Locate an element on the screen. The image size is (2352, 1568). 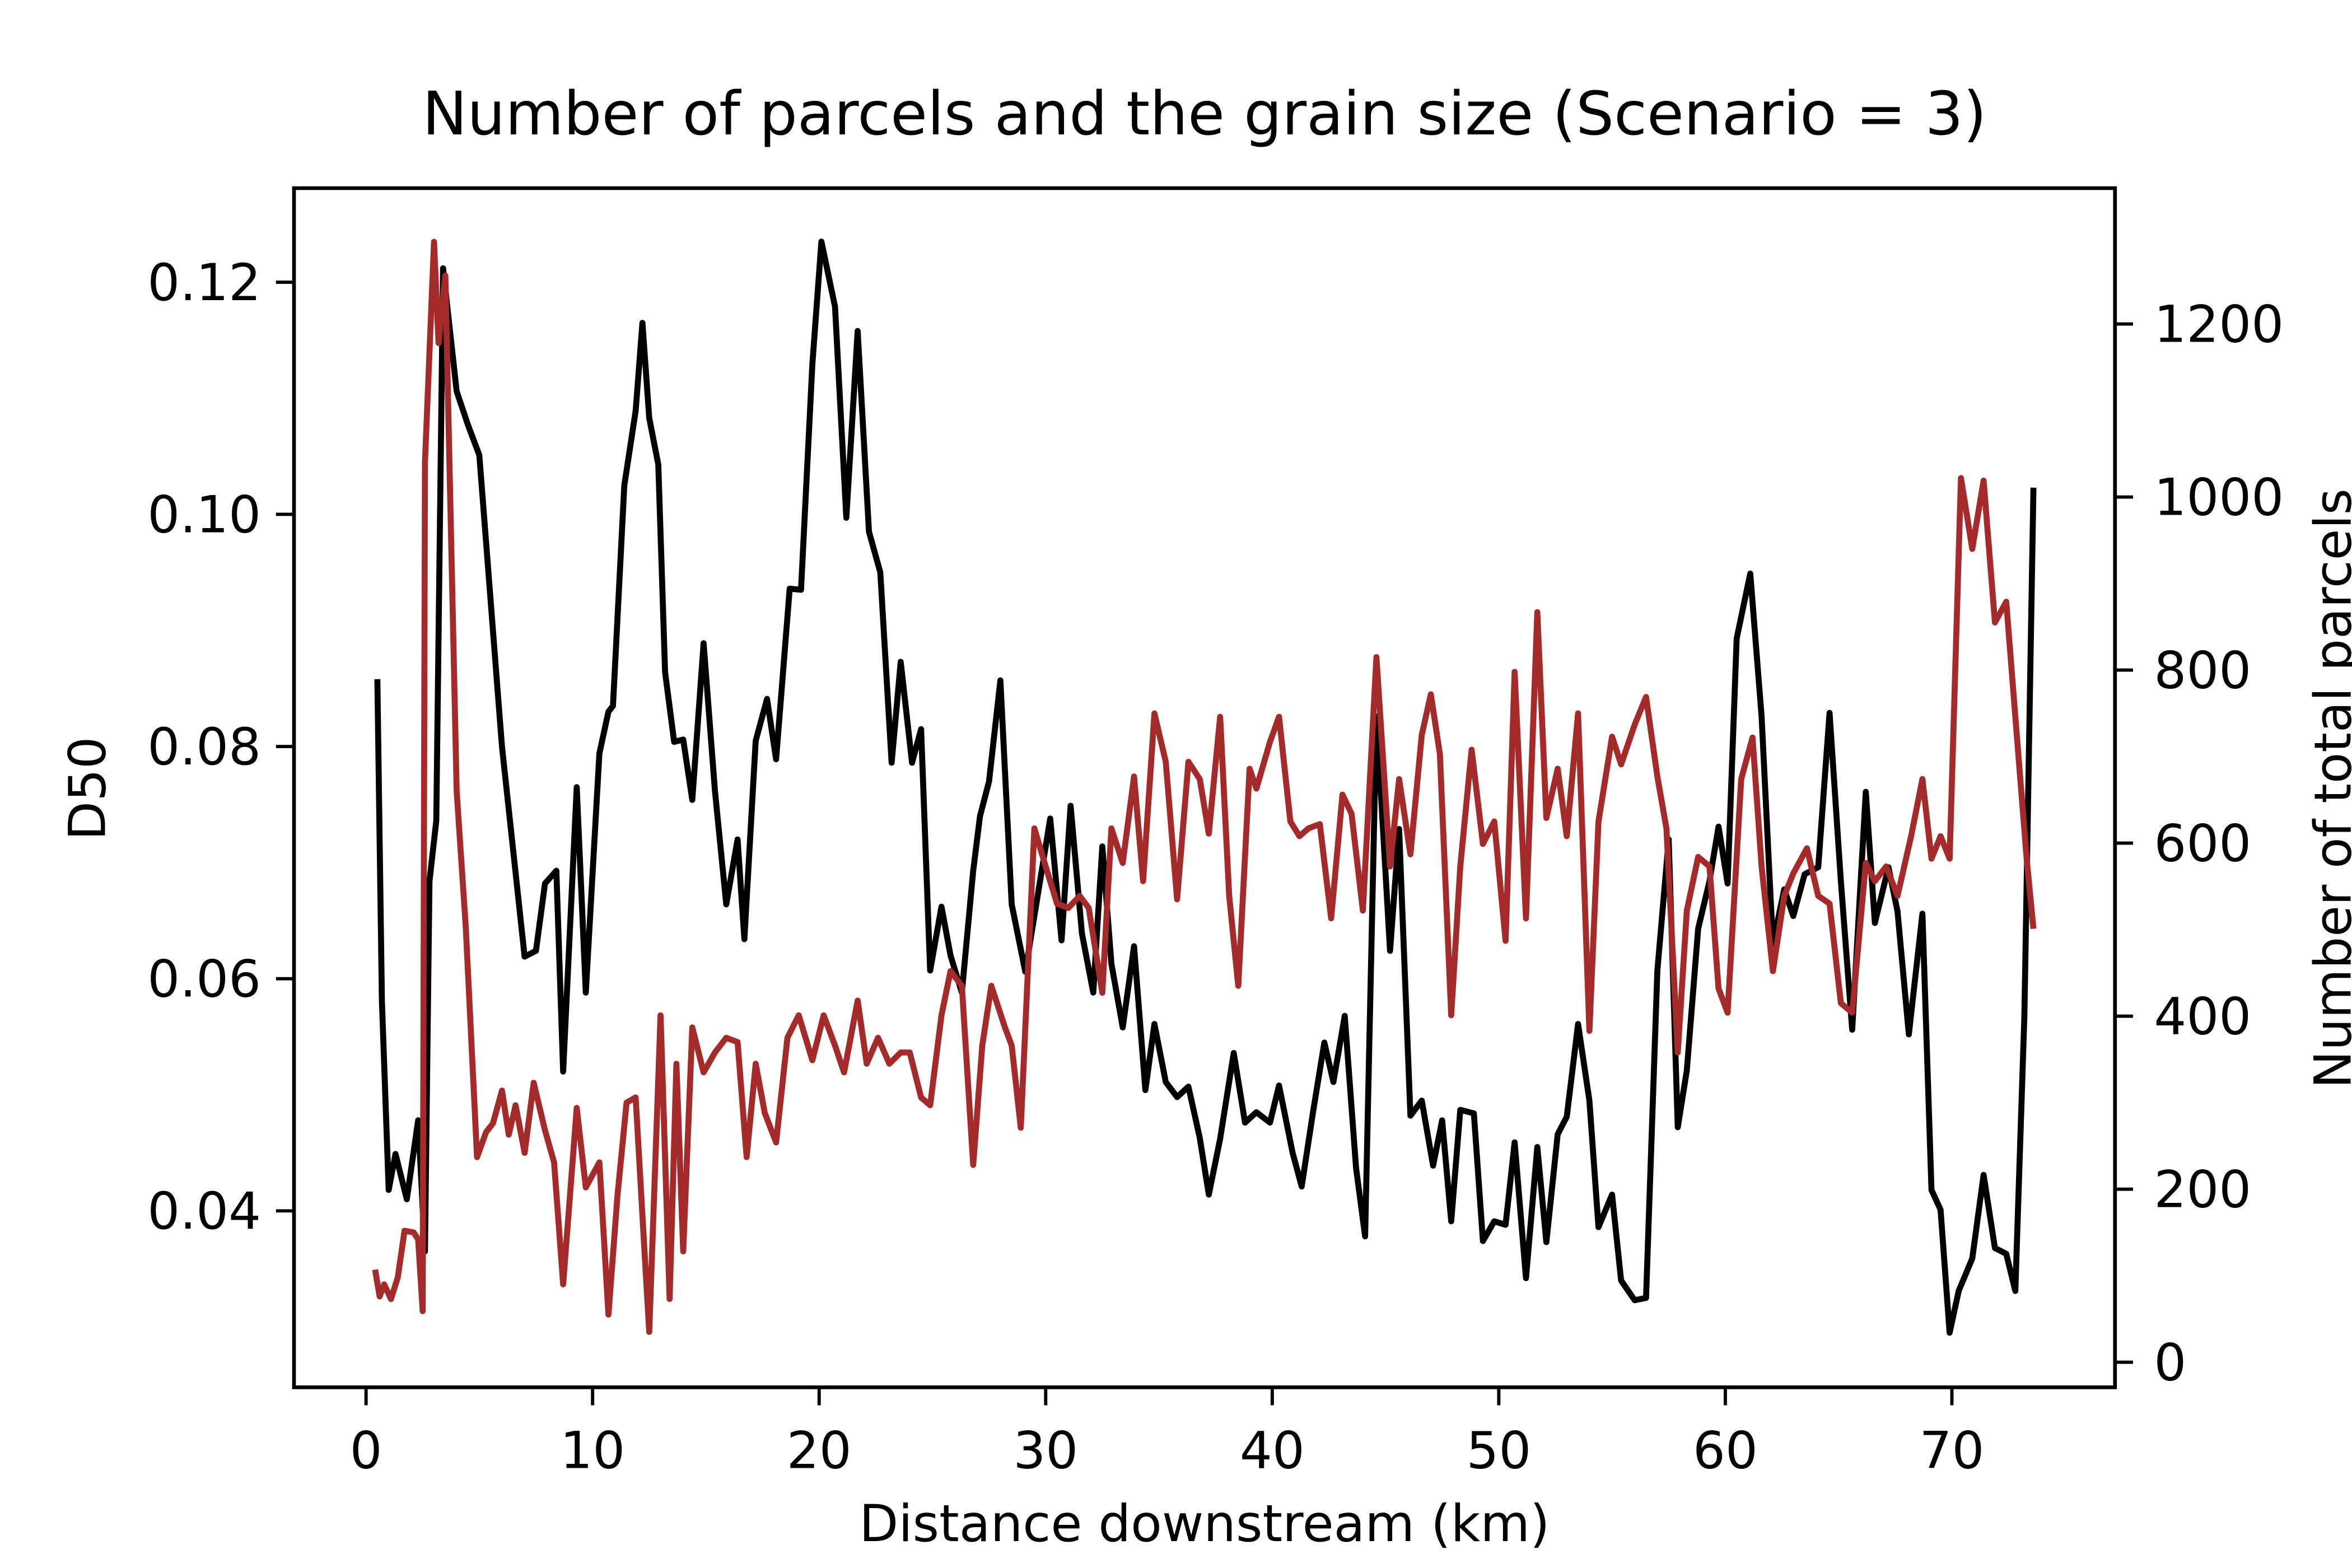
y2-axis-label: Number of total parcels is located at coordinates (2328, 789).